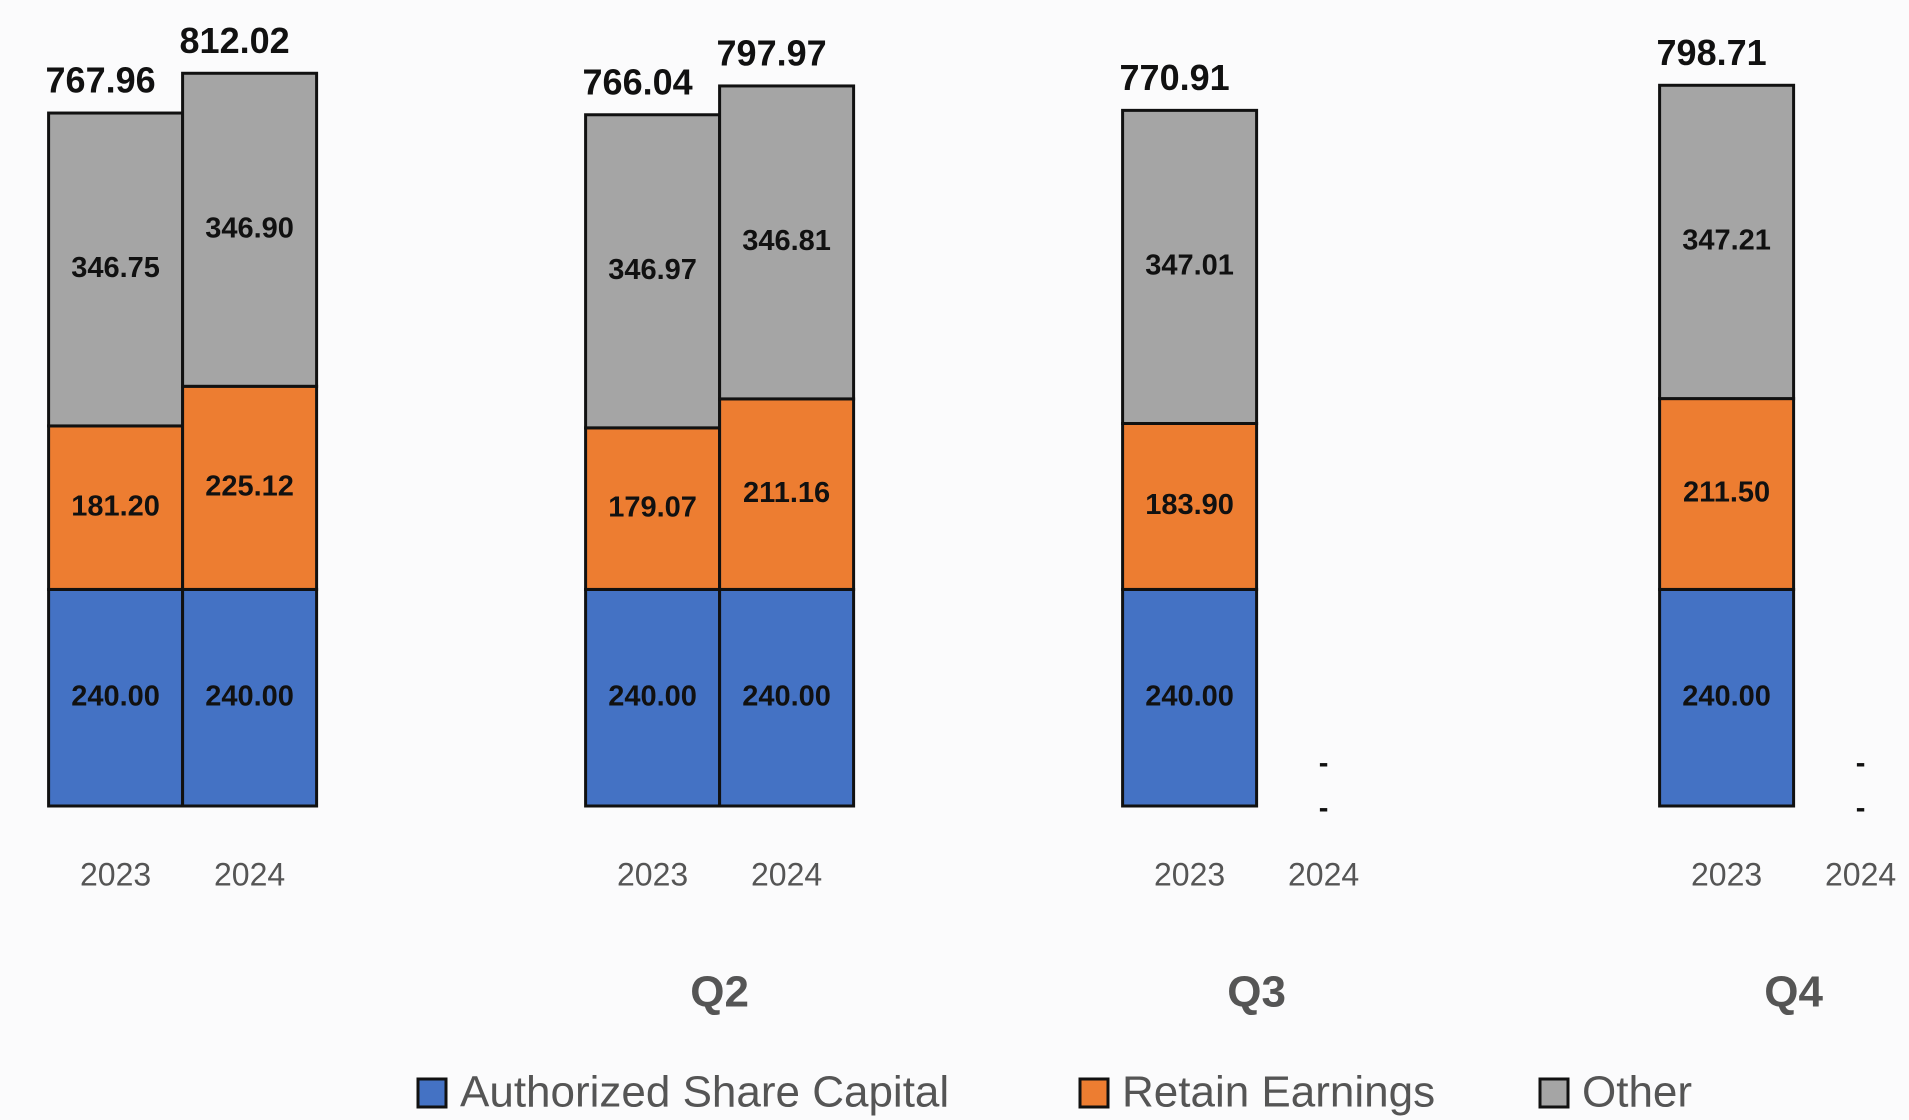  I want to click on data-label: 225.12, so click(249, 487).